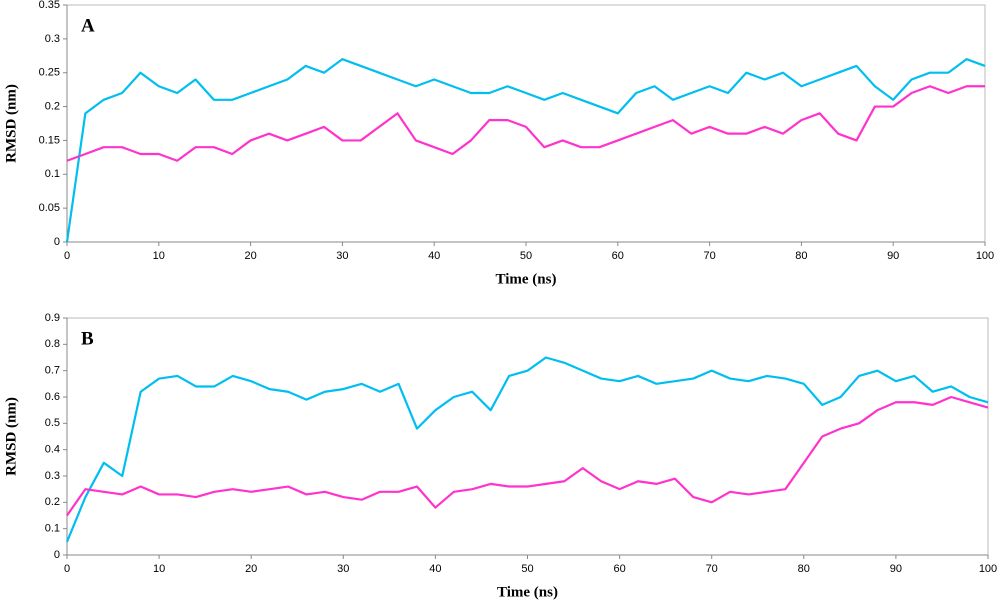 This screenshot has width=1000, height=607. I want to click on y-tick-label: 0.5, so click(52, 423).